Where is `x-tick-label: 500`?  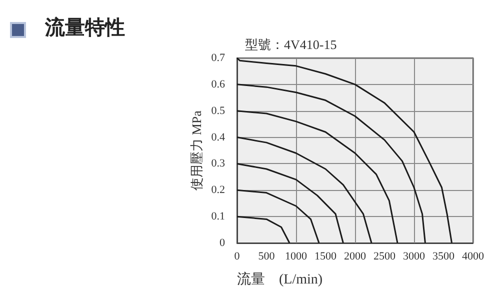 x-tick-label: 500 is located at coordinates (267, 256).